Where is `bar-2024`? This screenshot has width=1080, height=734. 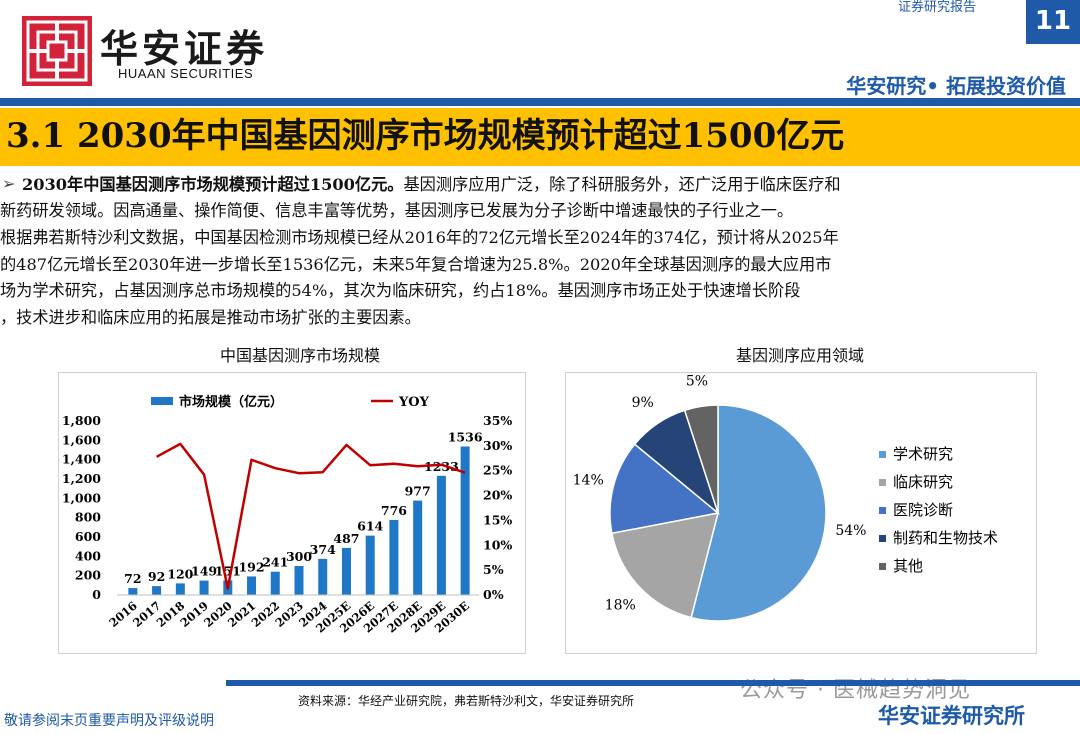 bar-2024 is located at coordinates (323, 576).